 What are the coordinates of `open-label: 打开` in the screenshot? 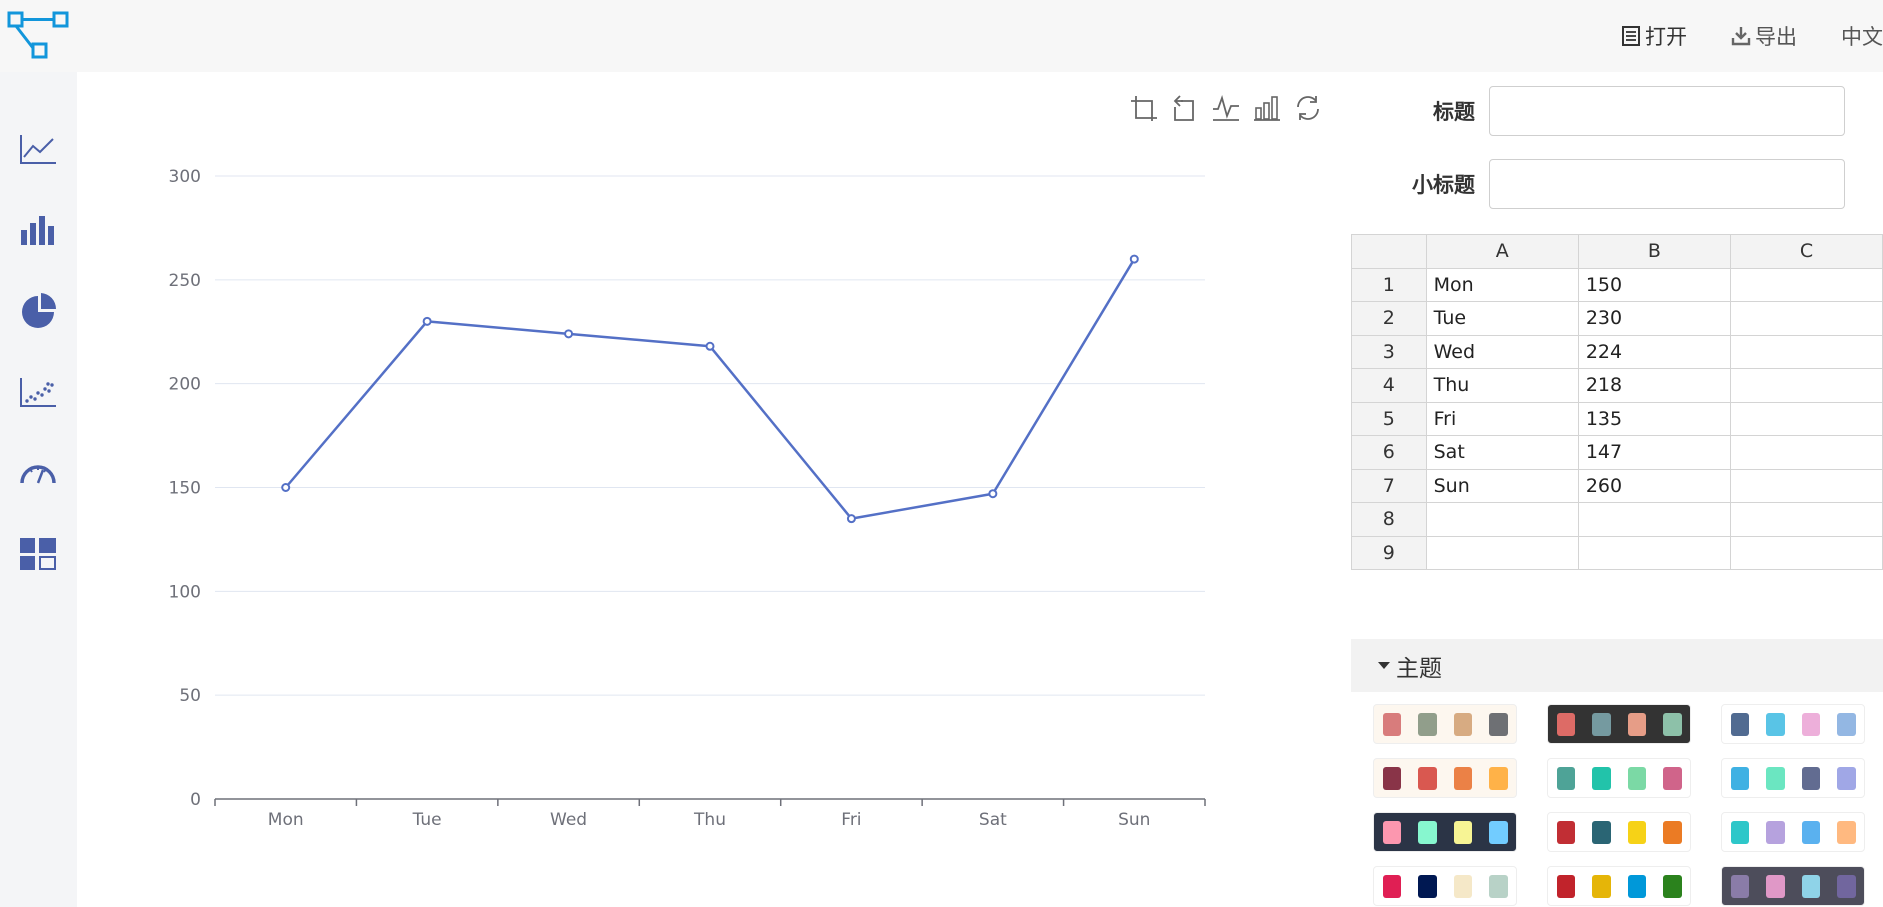 It's located at (1666, 37).